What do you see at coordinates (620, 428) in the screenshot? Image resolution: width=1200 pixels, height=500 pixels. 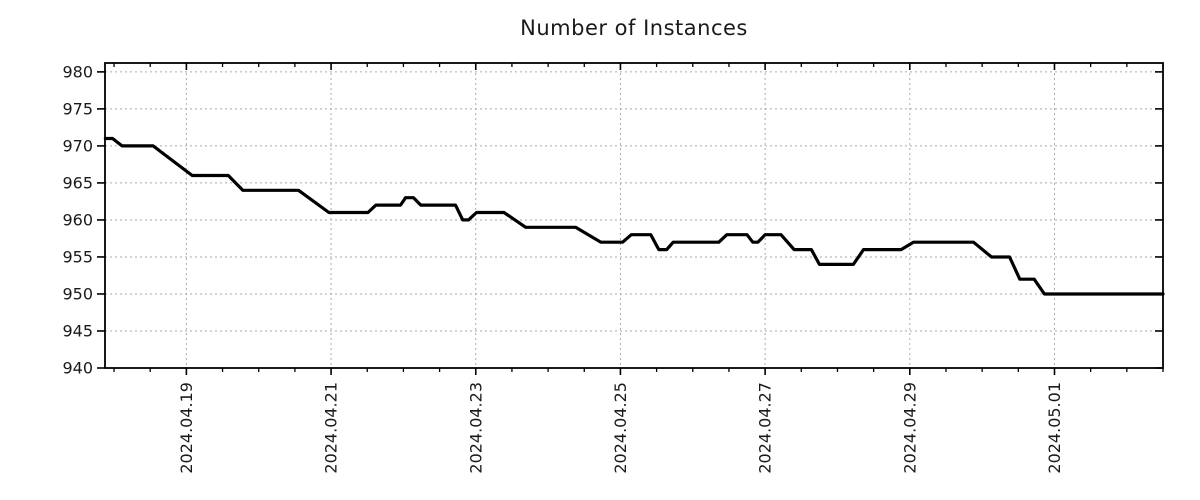 I see `x-axis-tick-label: 2024.04.25` at bounding box center [620, 428].